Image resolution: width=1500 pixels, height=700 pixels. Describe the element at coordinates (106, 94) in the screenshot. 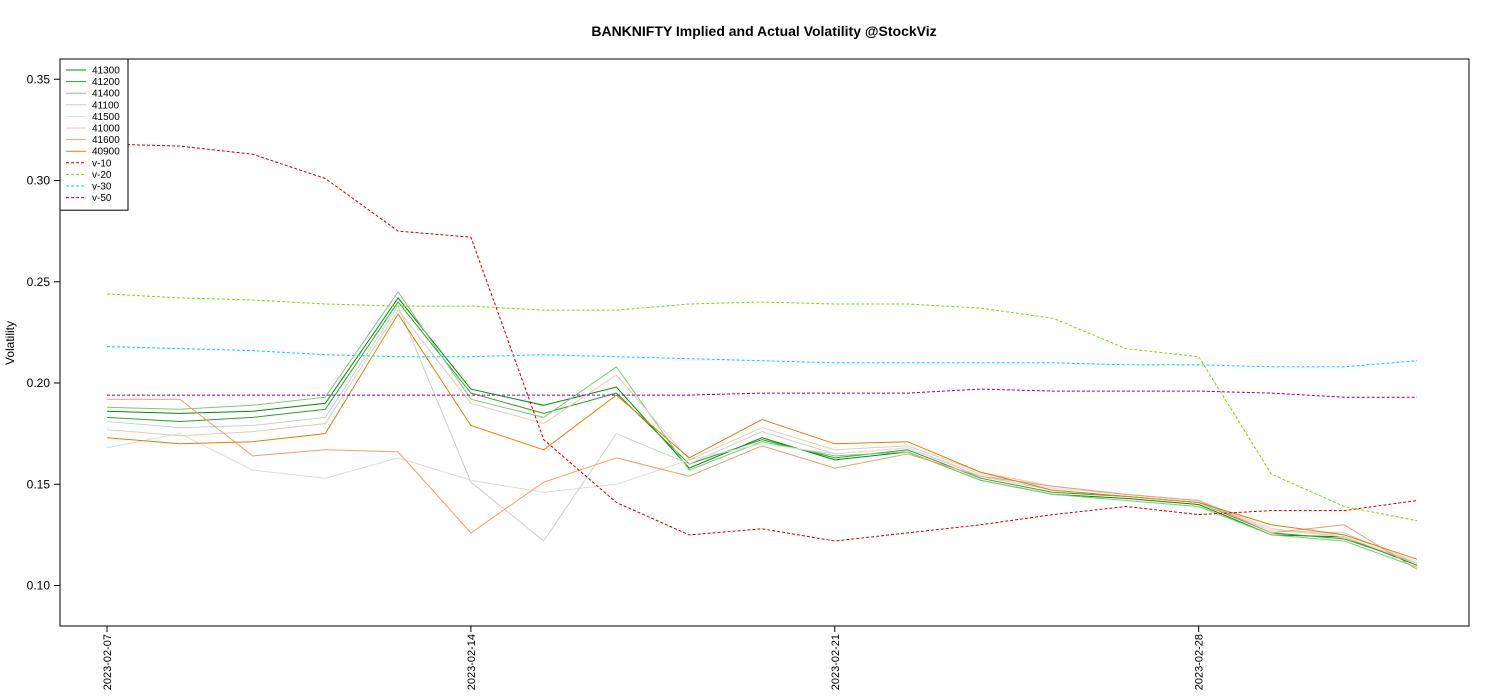

I see `legend-label: 41400` at that location.